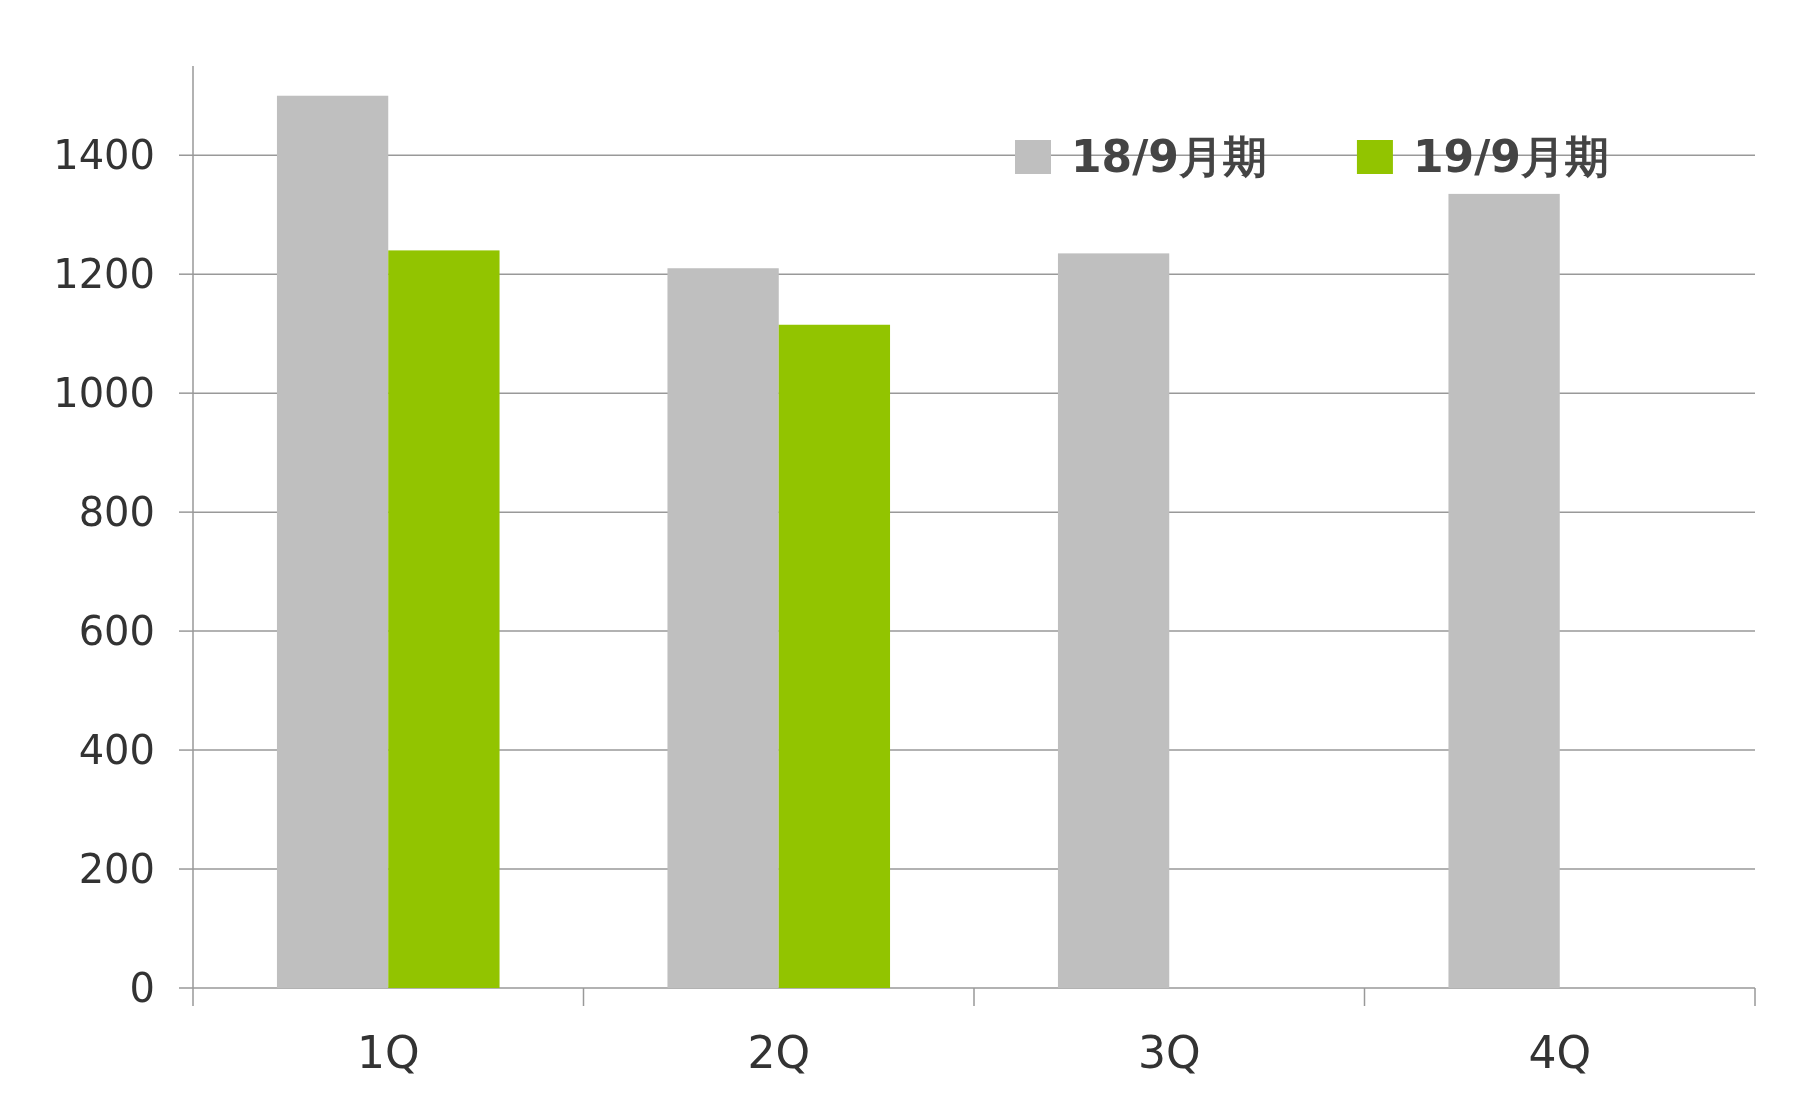  Describe the element at coordinates (1560, 1052) in the screenshot. I see `x-tick-label: 4Q` at that location.